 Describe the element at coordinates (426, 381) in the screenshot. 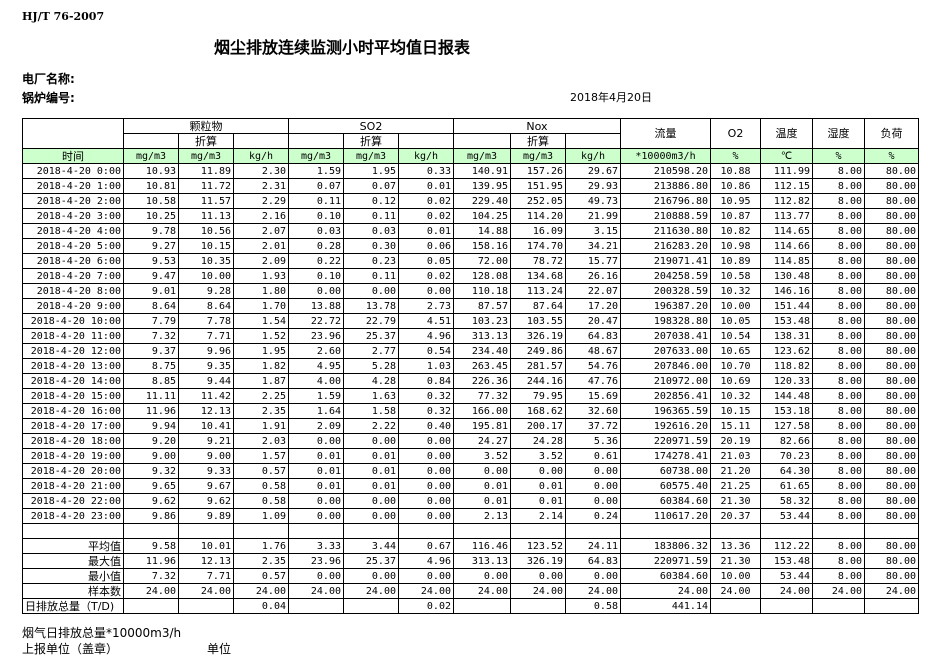

I see `value-cell: 0.84` at that location.